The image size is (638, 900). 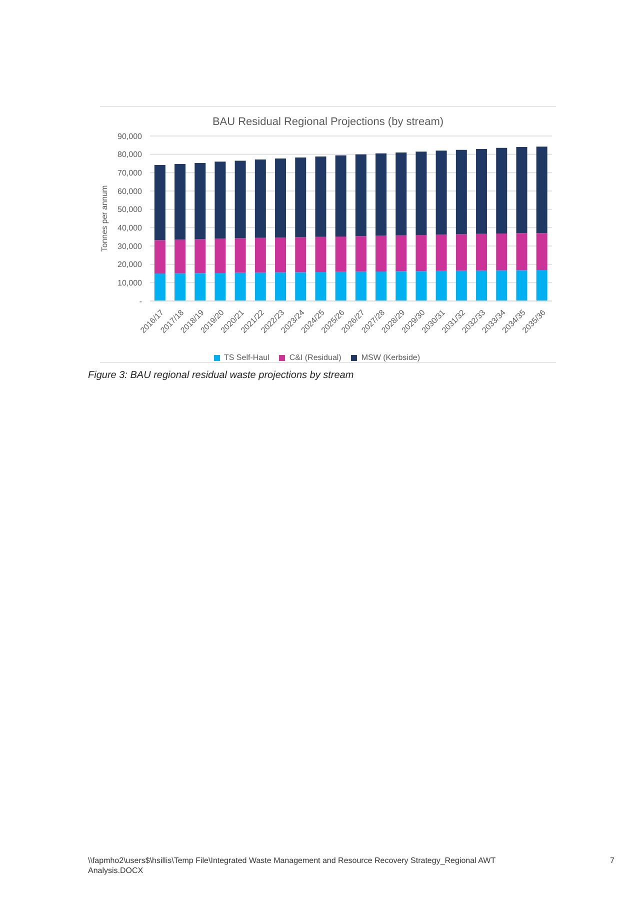 What do you see at coordinates (130, 173) in the screenshot?
I see `y-tick-label: 70,000` at bounding box center [130, 173].